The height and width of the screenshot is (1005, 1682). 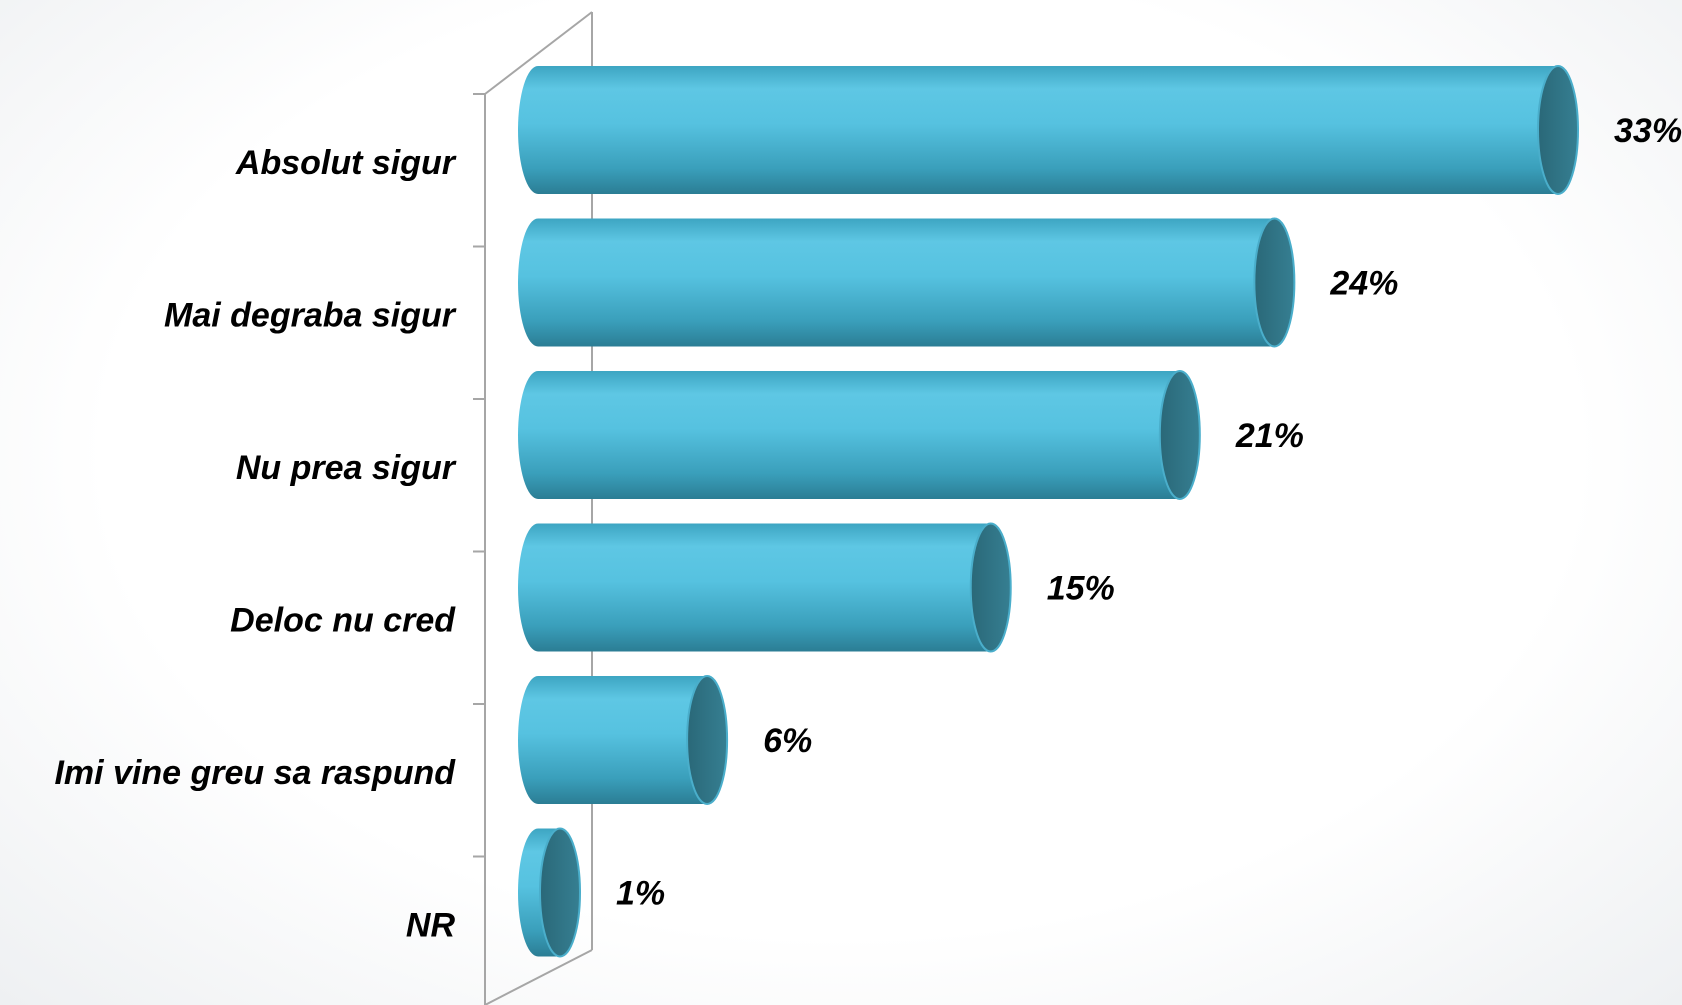 What do you see at coordinates (346, 163) in the screenshot?
I see `category-label-absolut-sigur: Absolut sigur` at bounding box center [346, 163].